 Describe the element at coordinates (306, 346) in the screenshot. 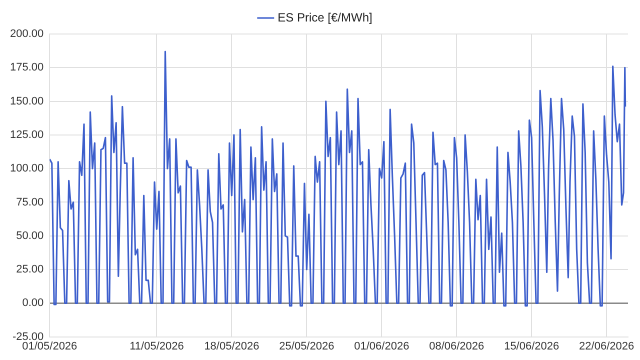

I see `x-tick-label: 25/05/2026` at that location.